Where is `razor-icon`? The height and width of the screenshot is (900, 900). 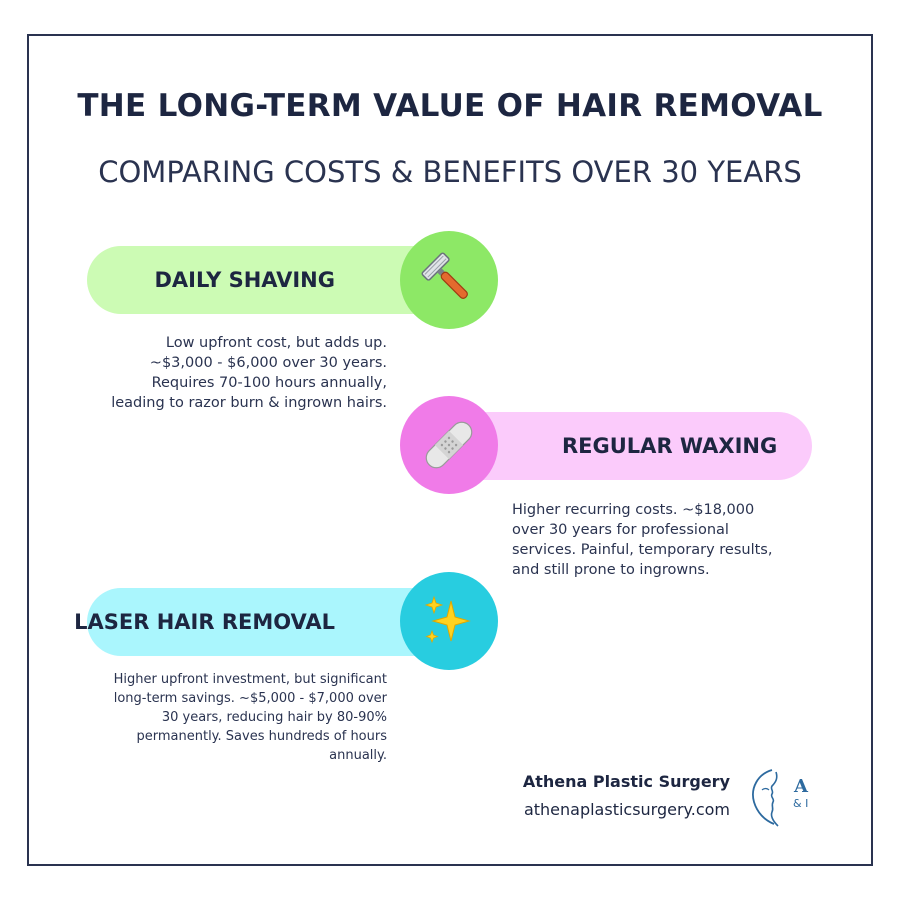 razor-icon is located at coordinates (444, 275).